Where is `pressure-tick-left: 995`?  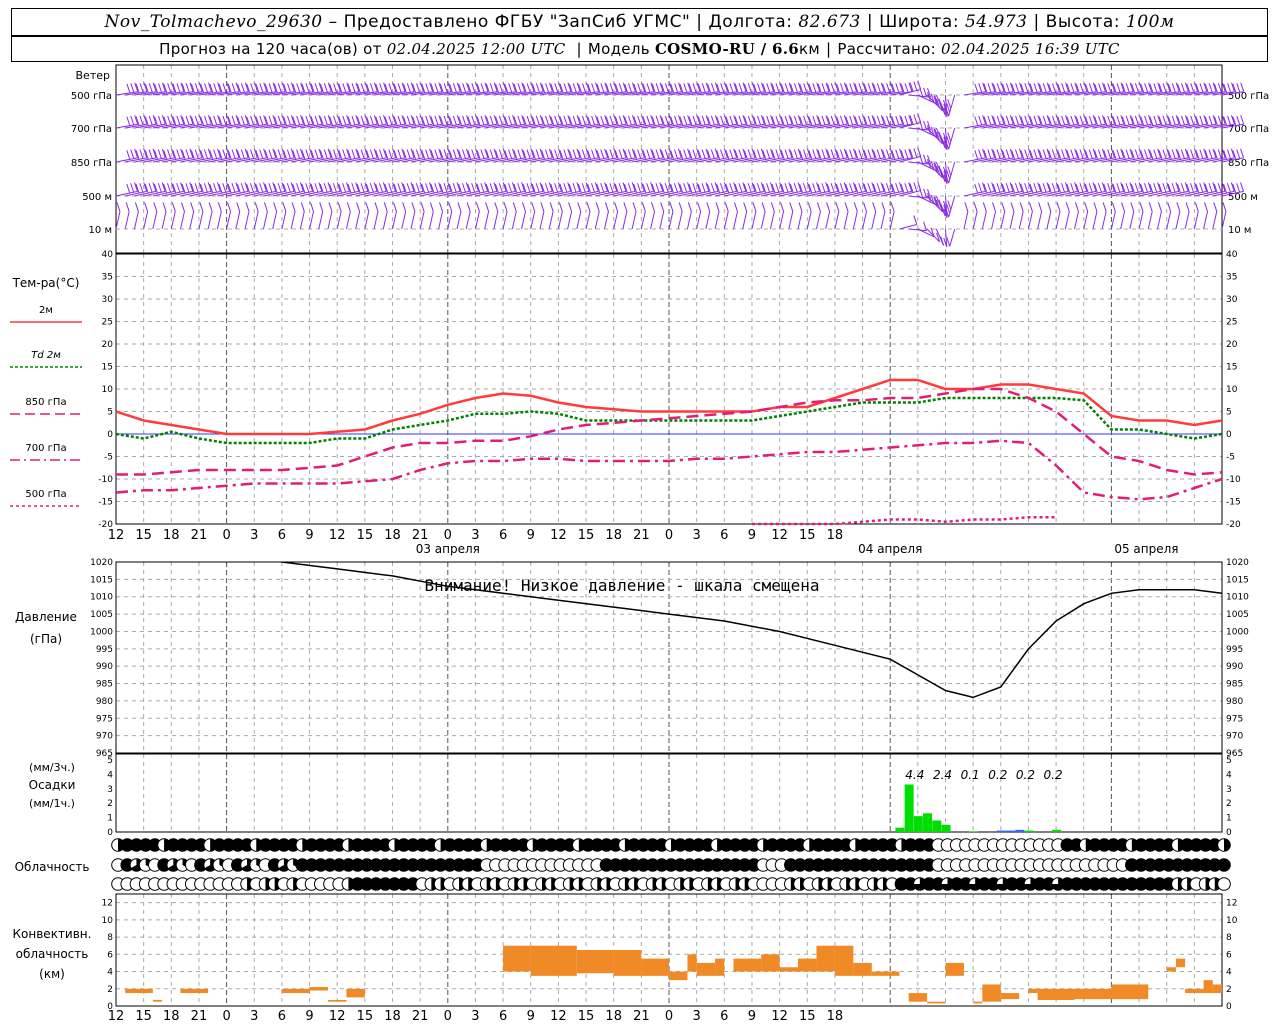
pressure-tick-left: 995 is located at coordinates (104, 650).